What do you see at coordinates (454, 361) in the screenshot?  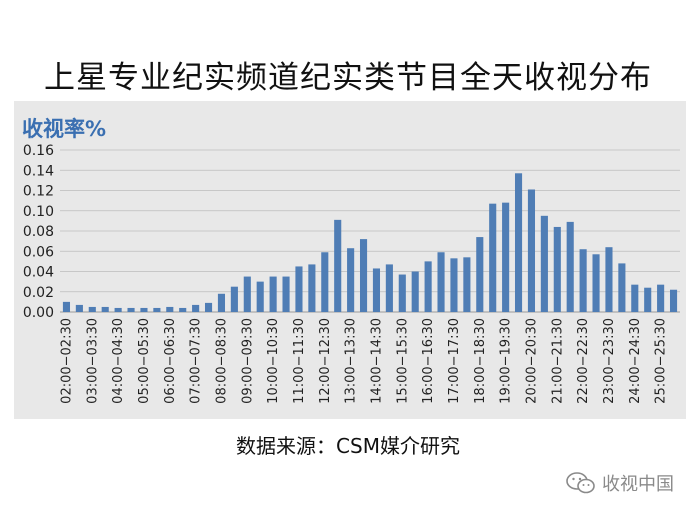 I see `x-tick-label: 17:00−17:30` at bounding box center [454, 361].